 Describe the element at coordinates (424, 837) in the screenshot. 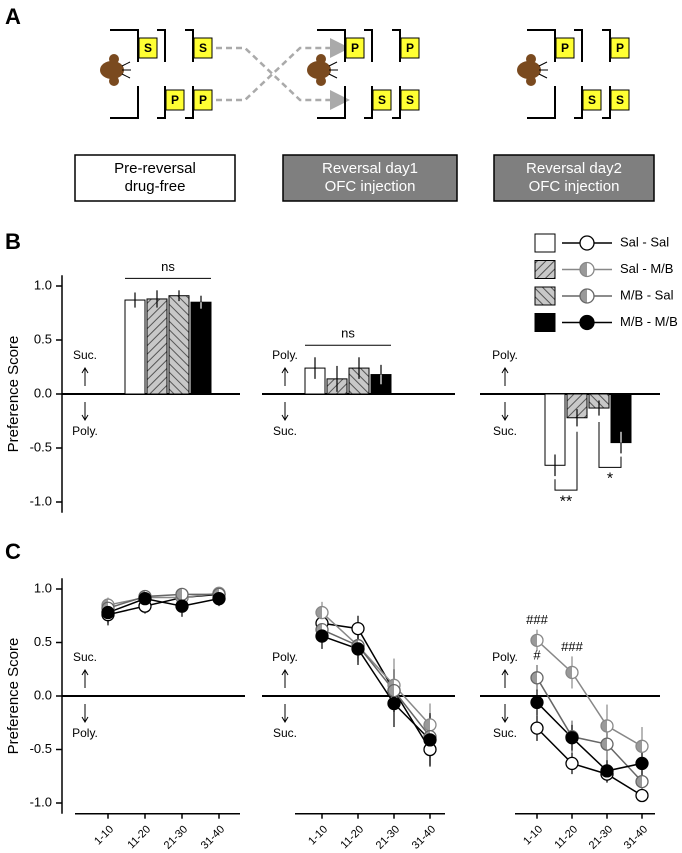

I see `x-tick-label: 31-40` at that location.